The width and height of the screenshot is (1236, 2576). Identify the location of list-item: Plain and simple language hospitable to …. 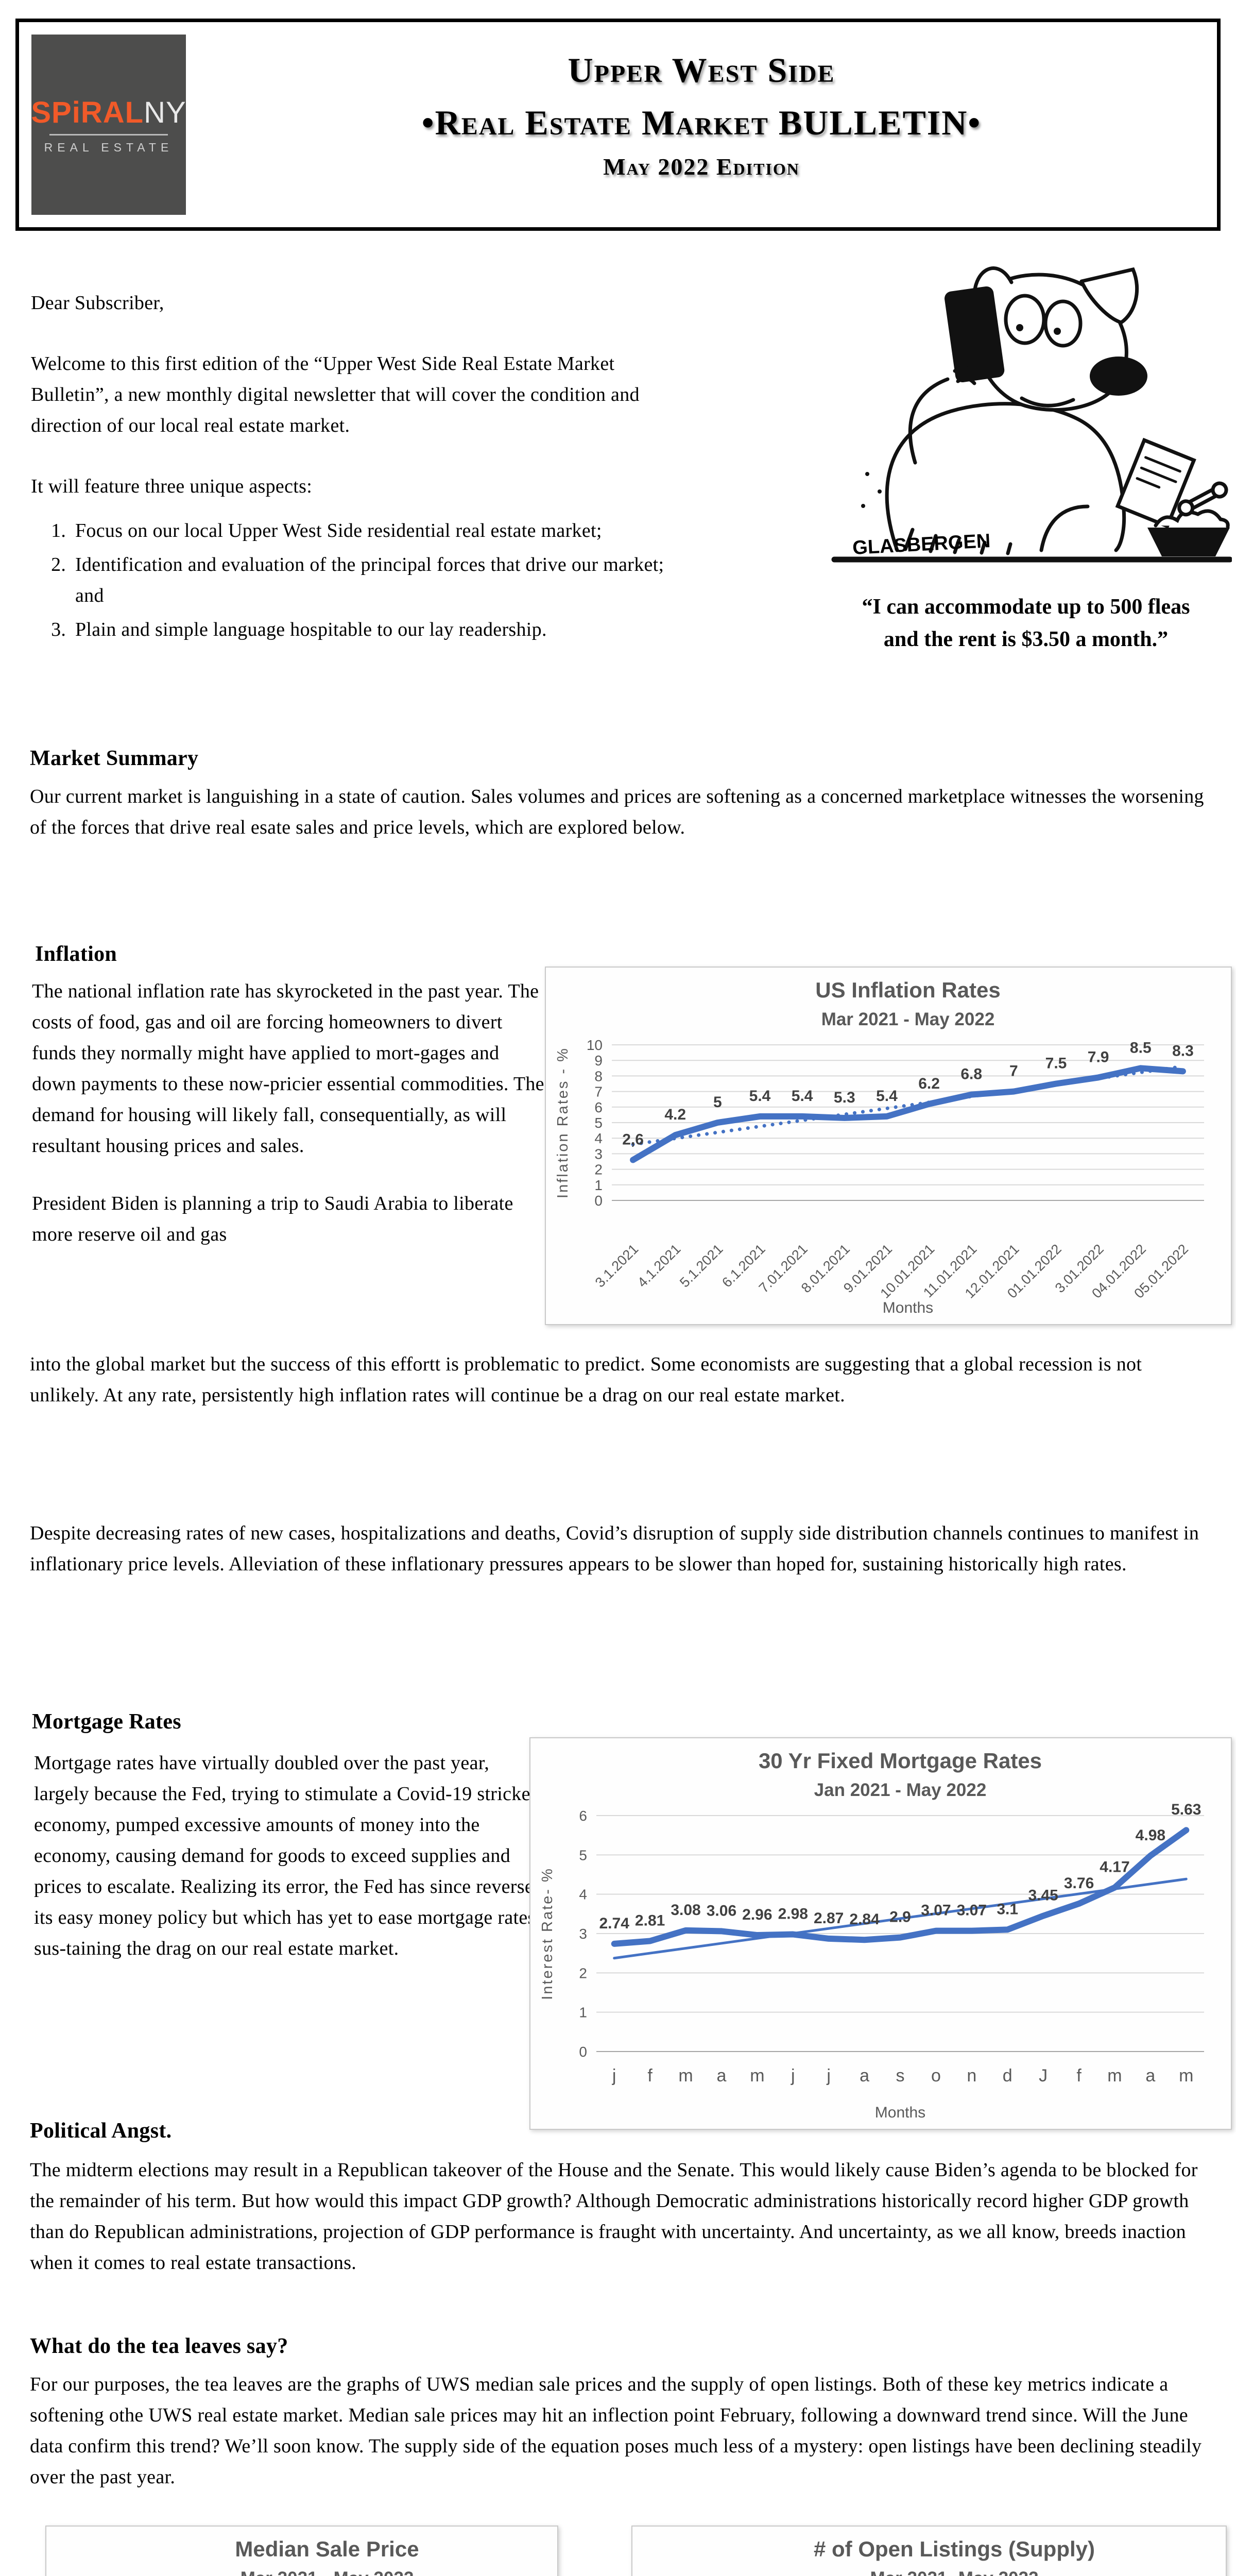
(376, 629).